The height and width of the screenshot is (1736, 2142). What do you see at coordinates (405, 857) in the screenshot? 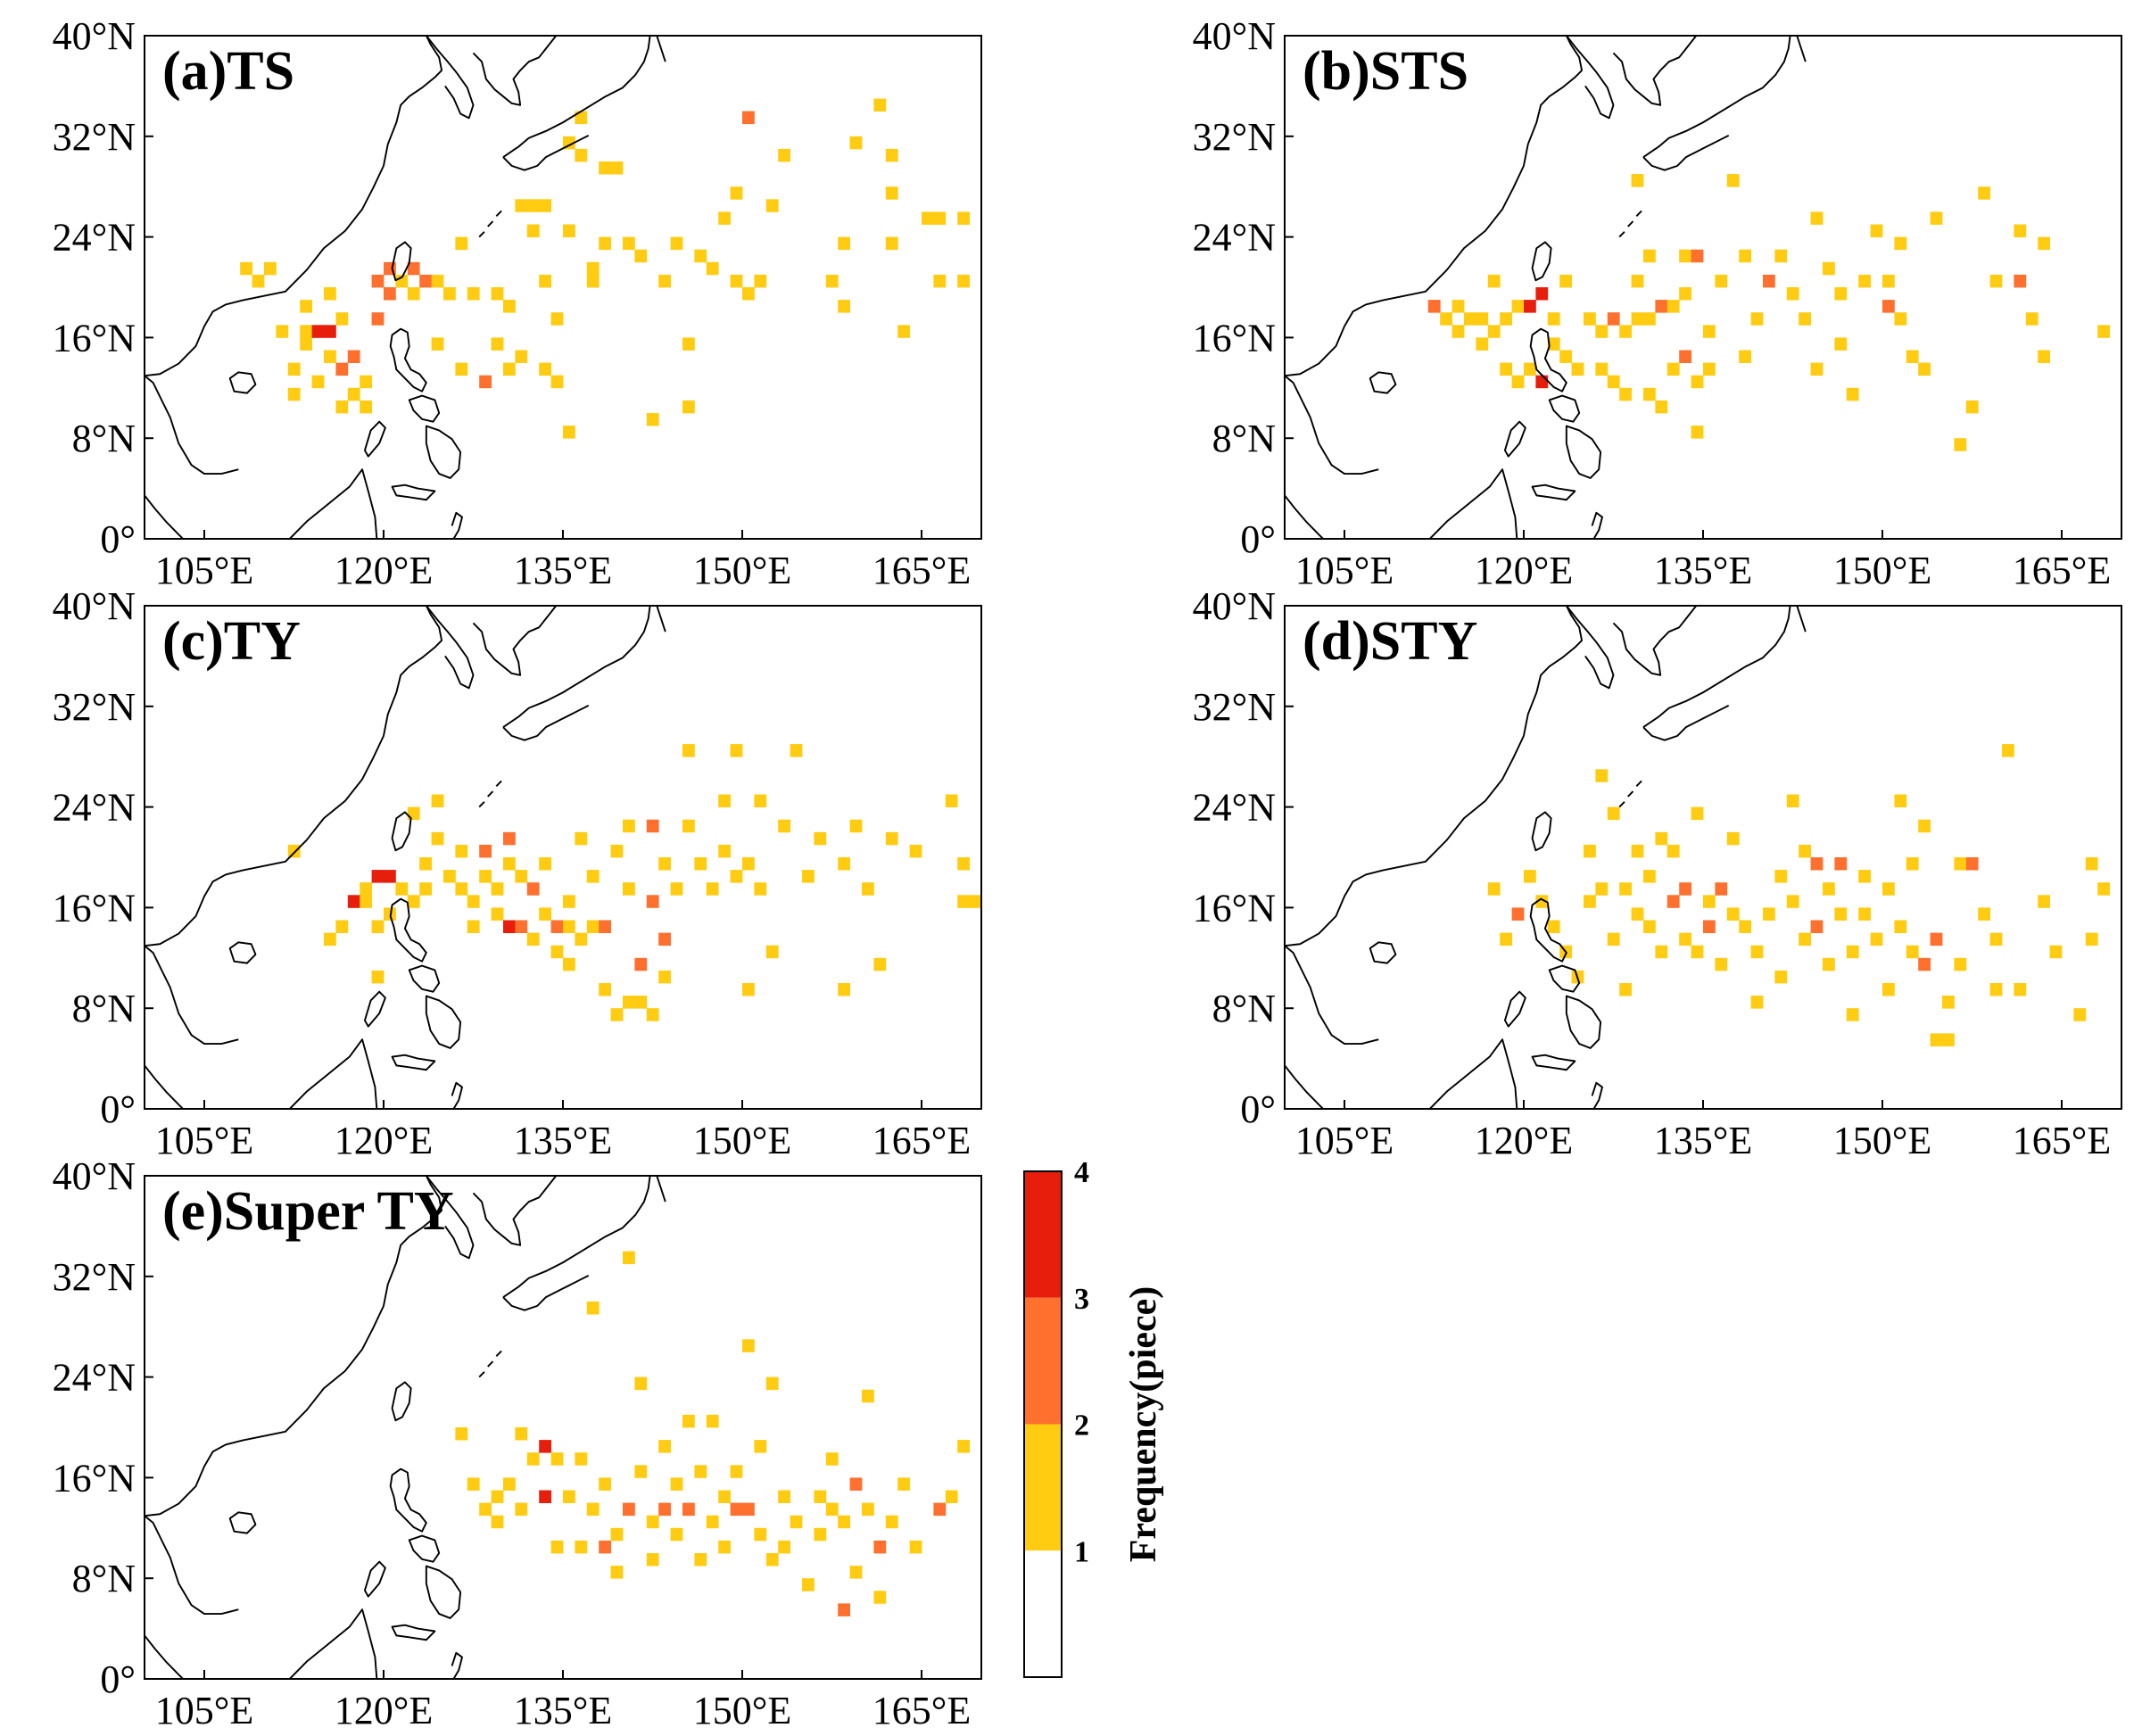
I see `coastline` at bounding box center [405, 857].